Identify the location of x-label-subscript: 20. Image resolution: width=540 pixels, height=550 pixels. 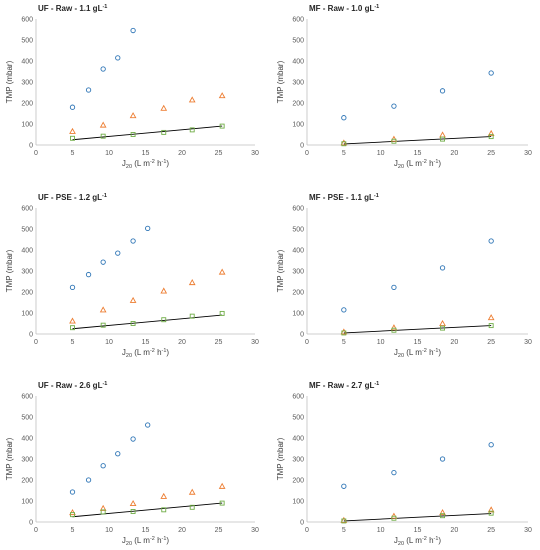
(401, 167).